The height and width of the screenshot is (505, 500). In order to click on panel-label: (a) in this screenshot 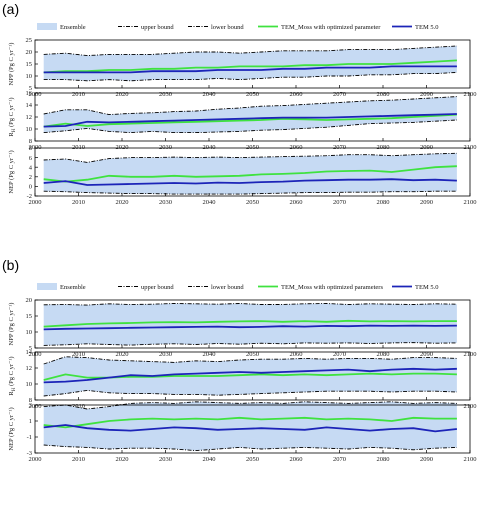, I will do `click(10, 9)`.